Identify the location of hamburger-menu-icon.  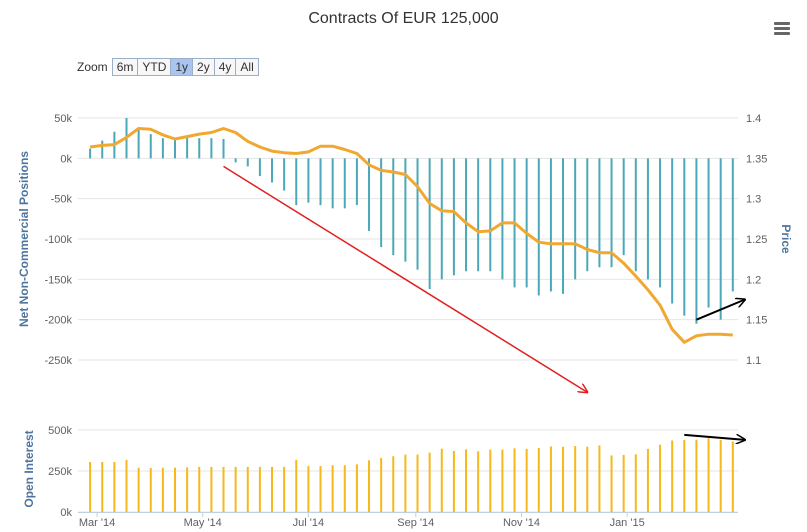
(782, 29).